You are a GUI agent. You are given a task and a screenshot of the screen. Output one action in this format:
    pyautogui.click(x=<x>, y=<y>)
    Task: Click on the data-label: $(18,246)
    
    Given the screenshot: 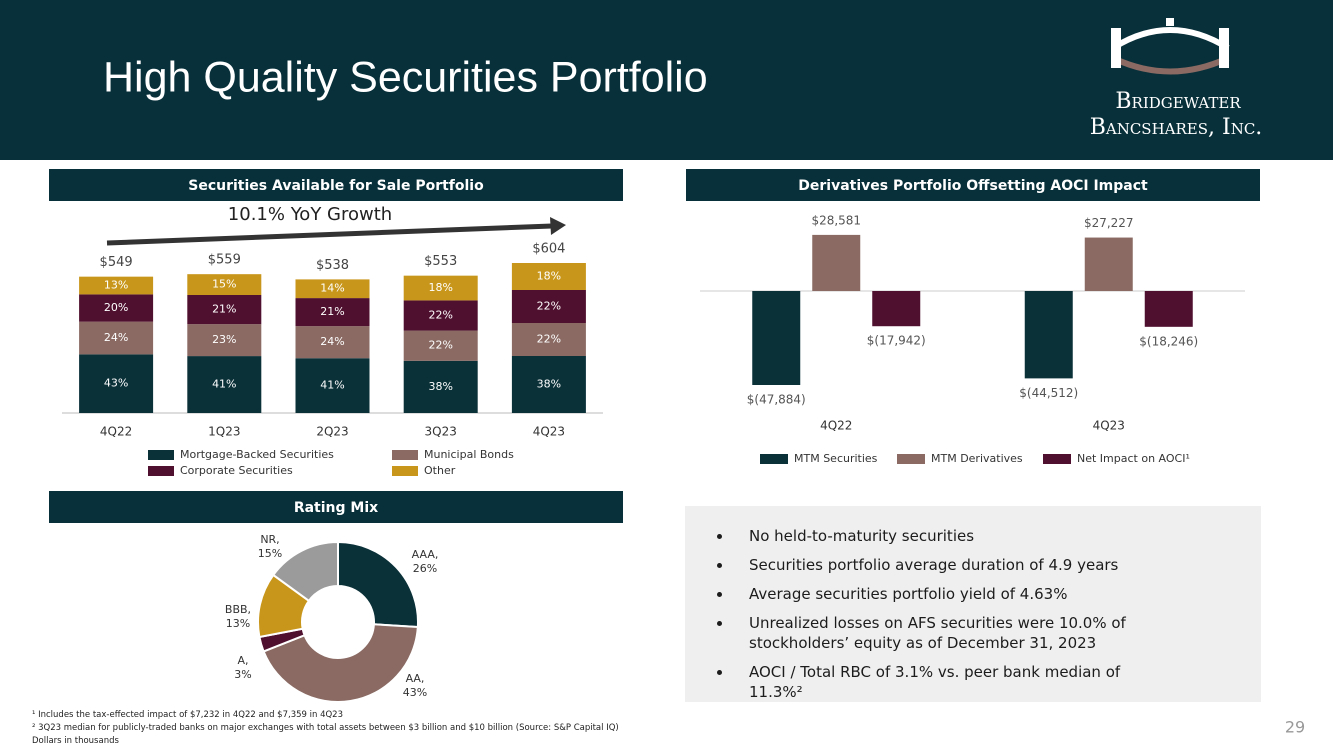 What is the action you would take?
    pyautogui.click(x=1168, y=341)
    